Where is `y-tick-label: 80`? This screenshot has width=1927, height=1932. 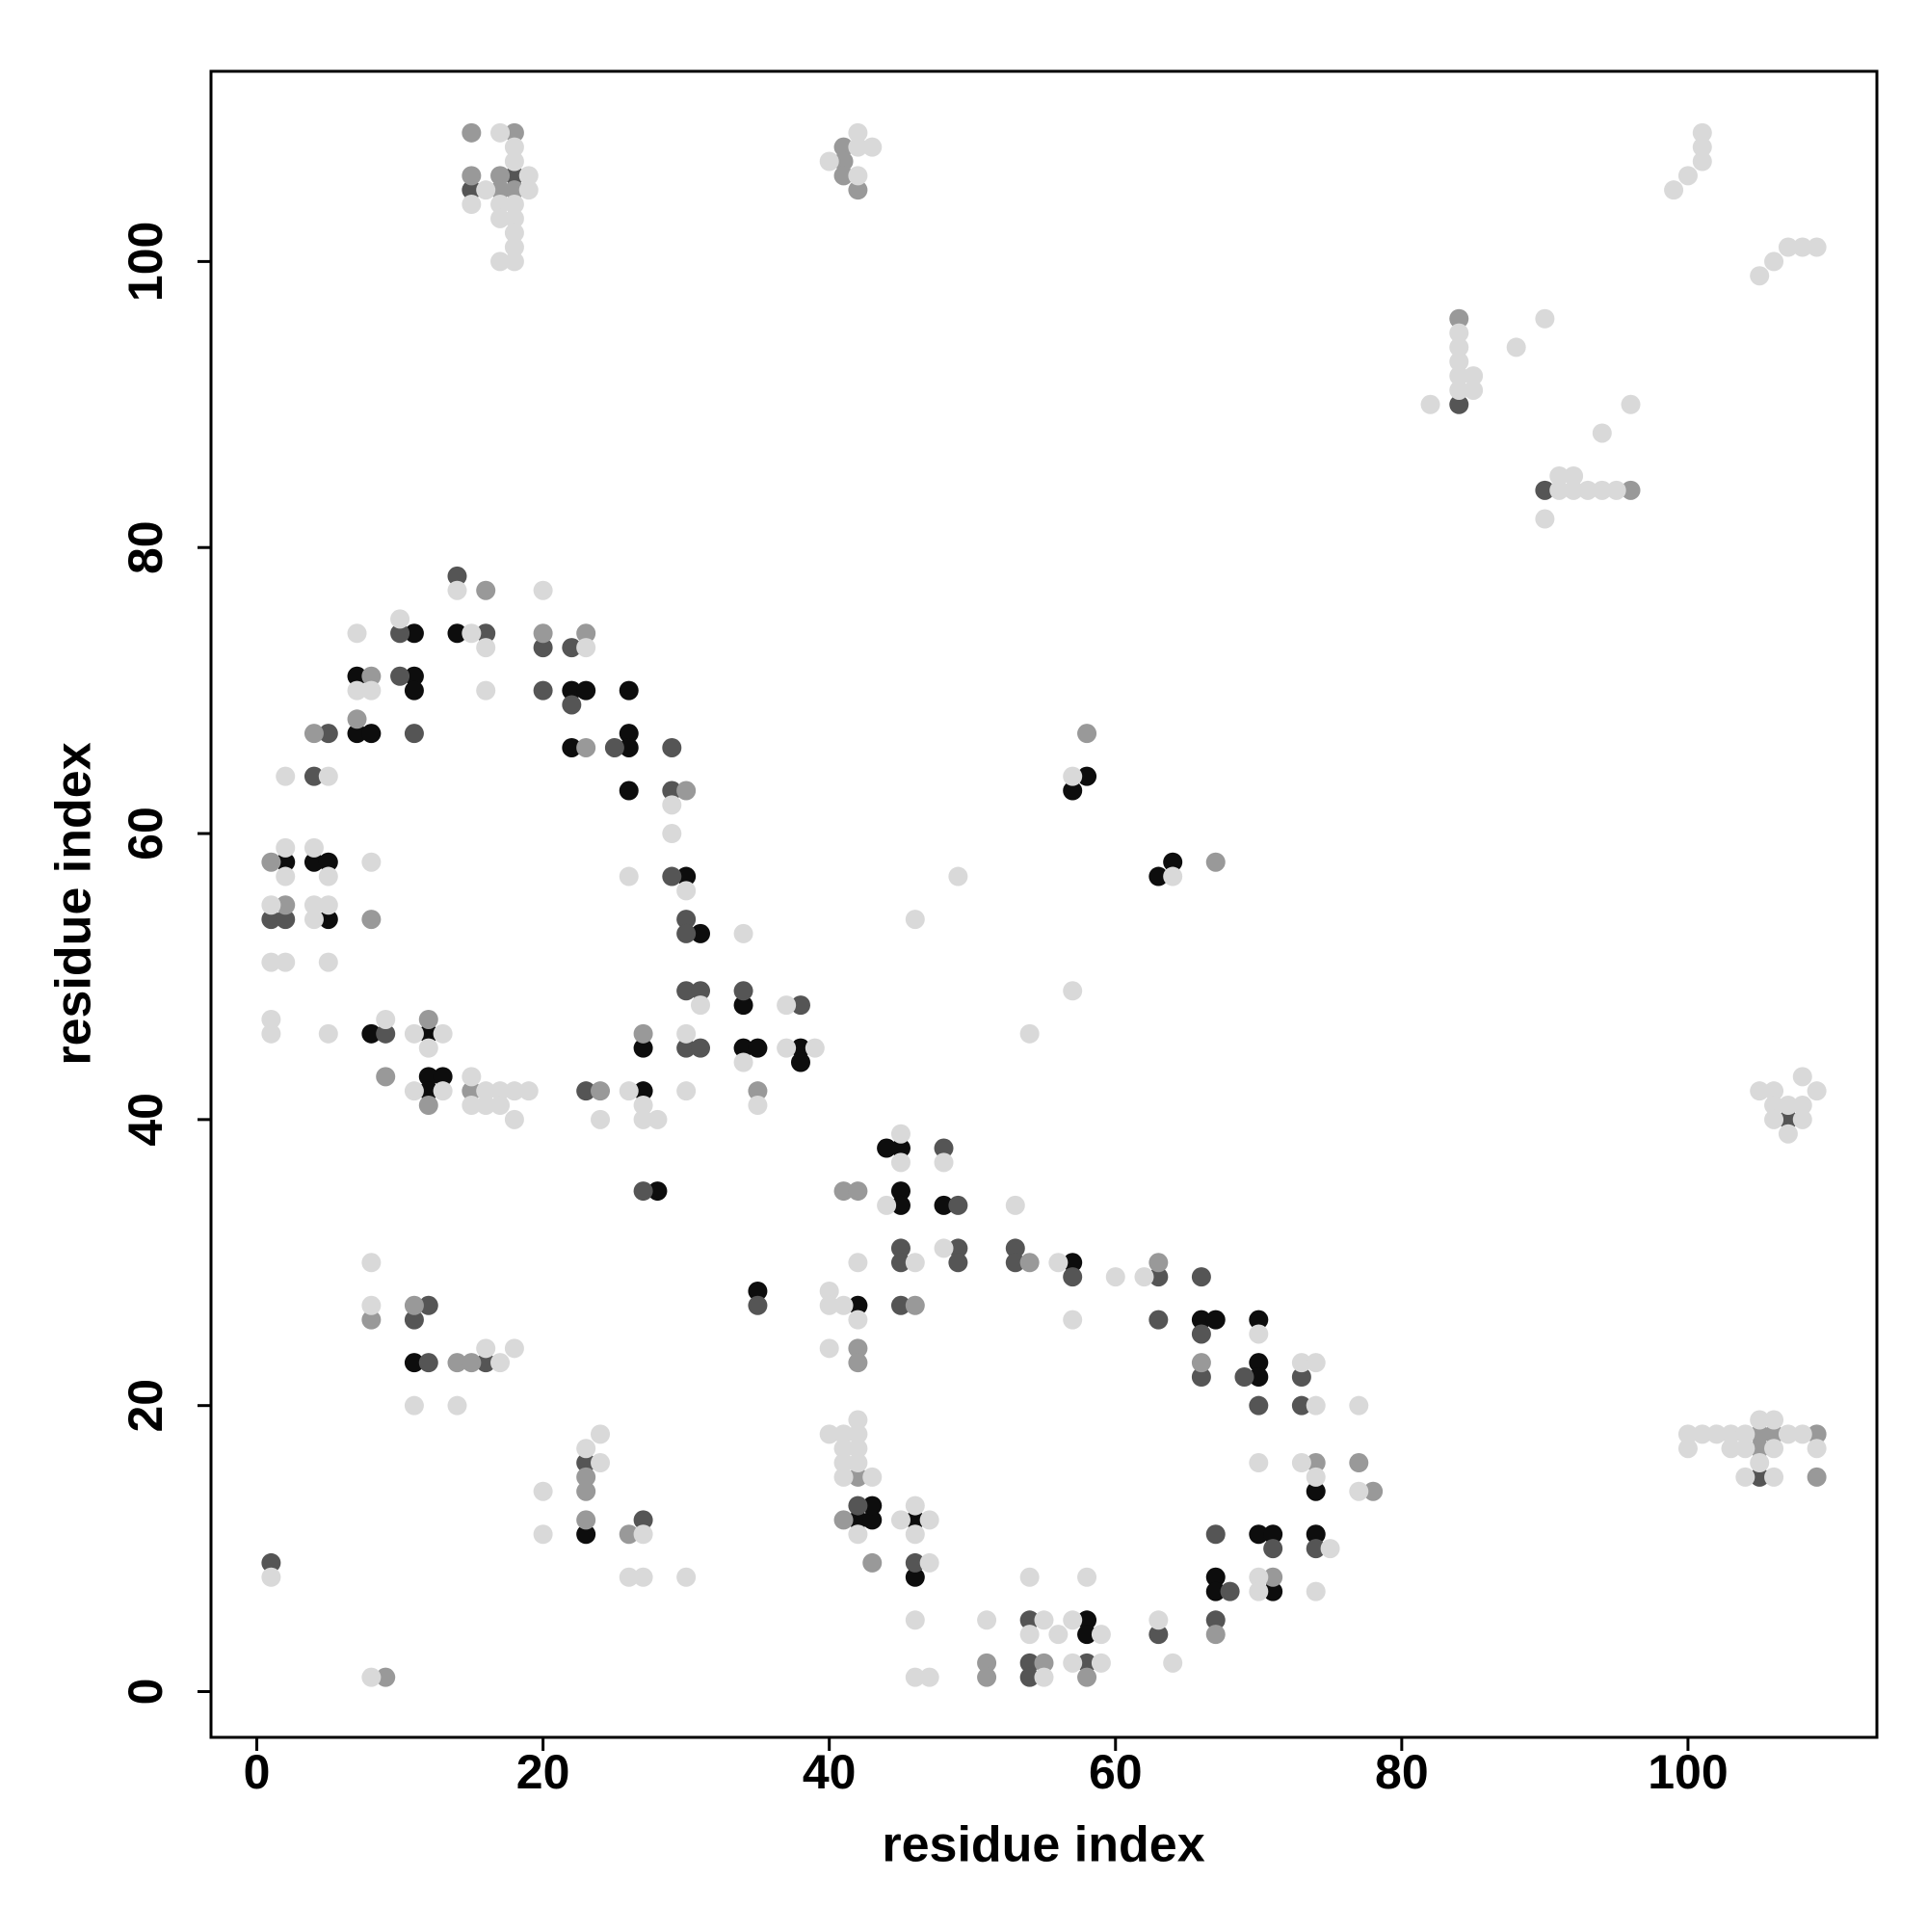 y-tick-label: 80 is located at coordinates (145, 547).